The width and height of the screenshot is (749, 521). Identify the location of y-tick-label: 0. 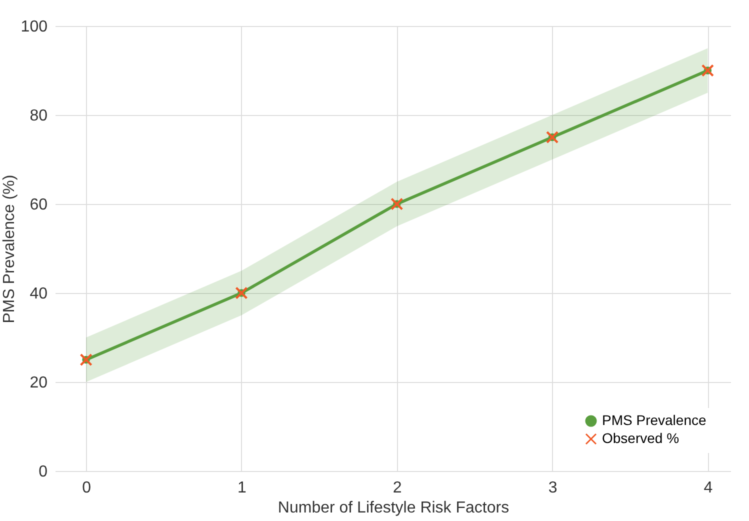
(43, 472).